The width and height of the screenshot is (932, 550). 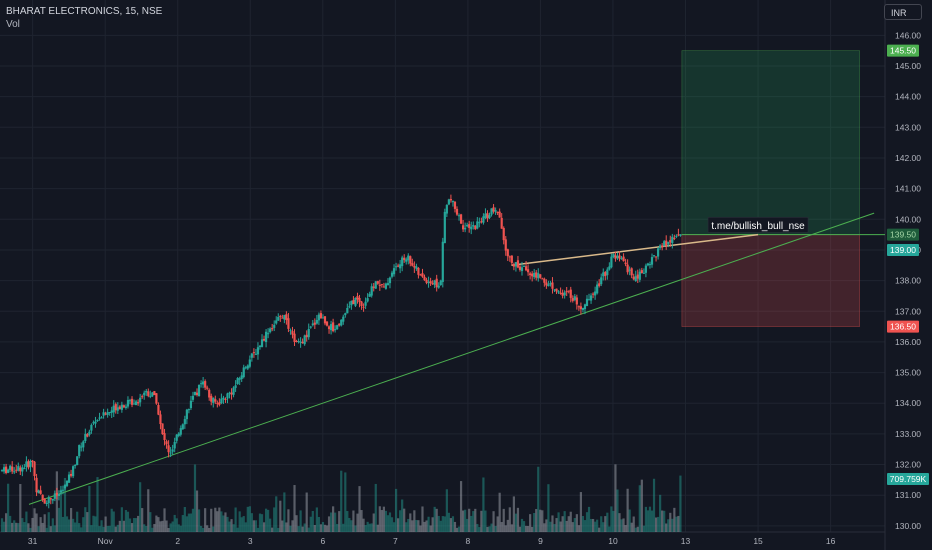 I want to click on price-tick-label: 132.00, so click(x=908, y=465).